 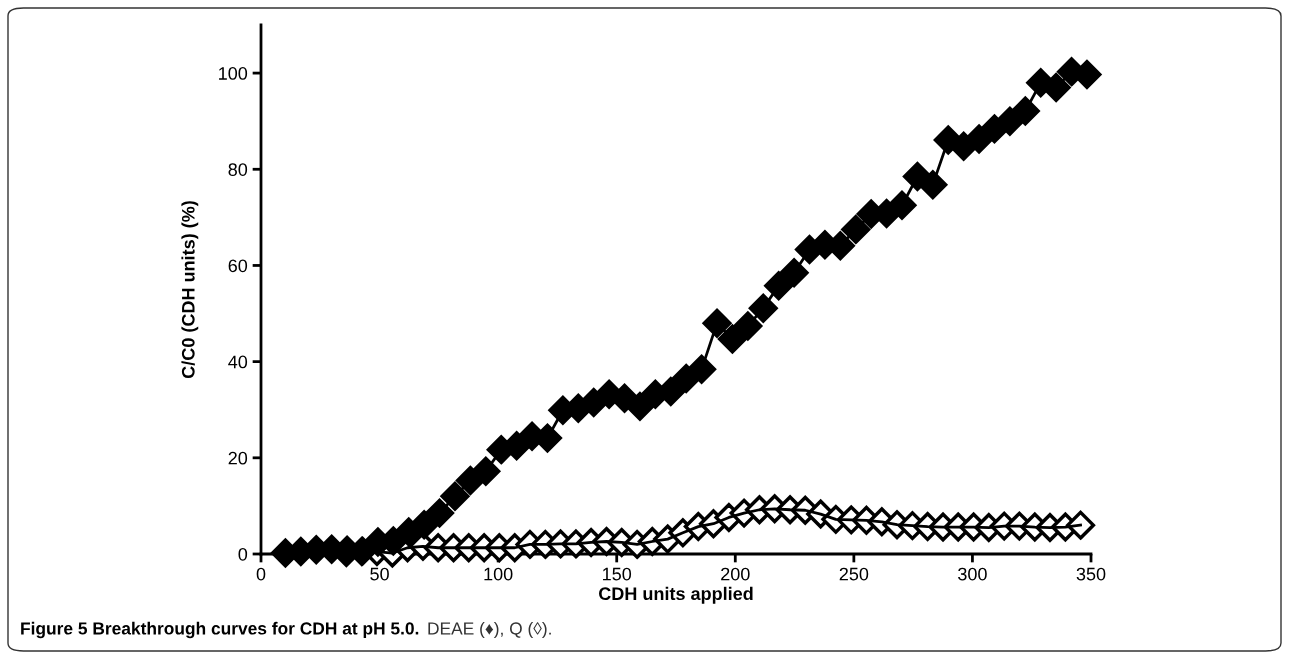 I want to click on y-tick-label: 20, so click(x=238, y=458).